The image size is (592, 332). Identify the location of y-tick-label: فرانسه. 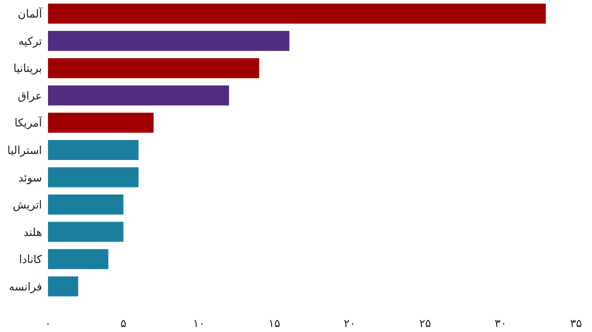
(25, 287).